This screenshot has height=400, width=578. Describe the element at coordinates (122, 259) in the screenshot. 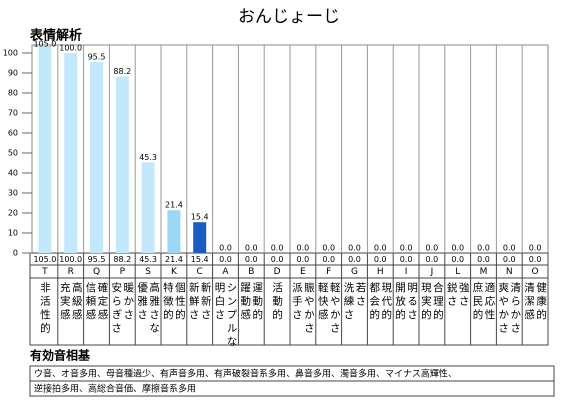

I see `table-value: 88.2` at that location.